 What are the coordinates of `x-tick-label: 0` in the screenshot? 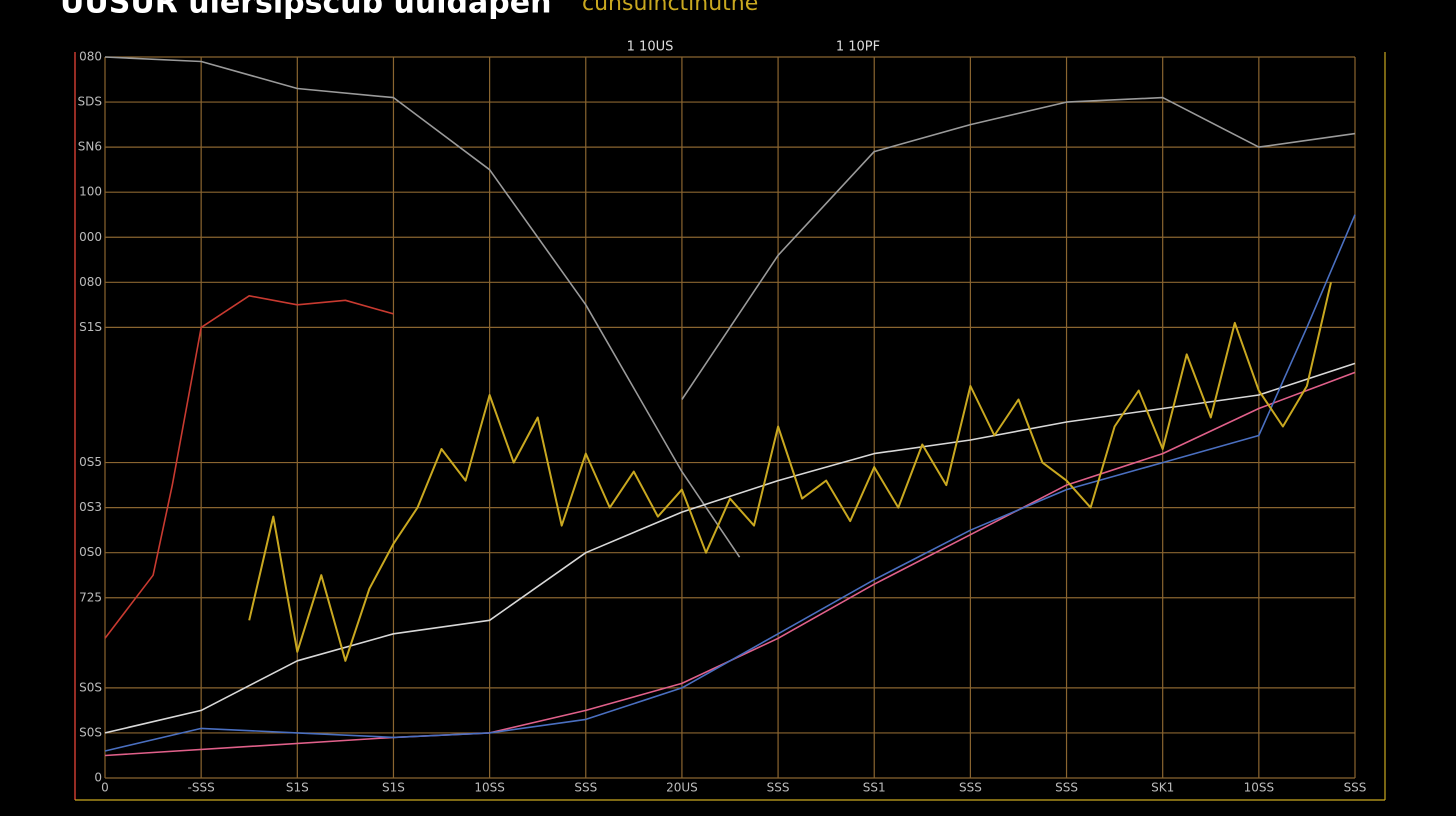 It's located at (105, 788).